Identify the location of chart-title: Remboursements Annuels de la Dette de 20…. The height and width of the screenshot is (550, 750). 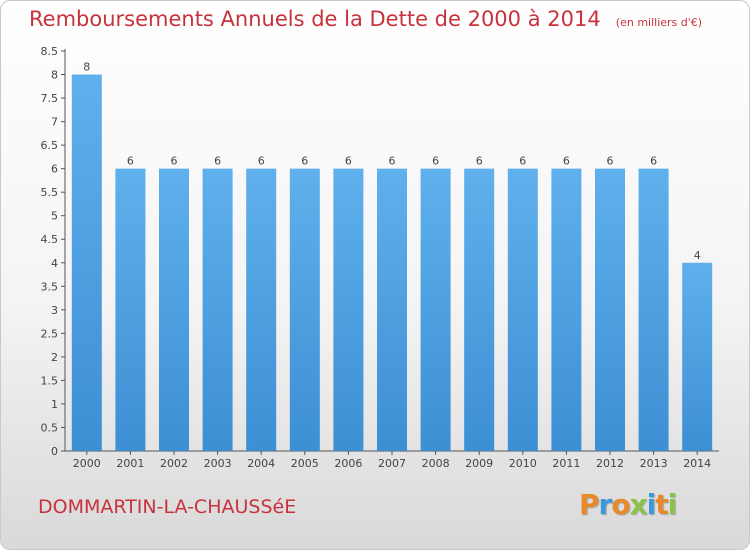
(315, 19).